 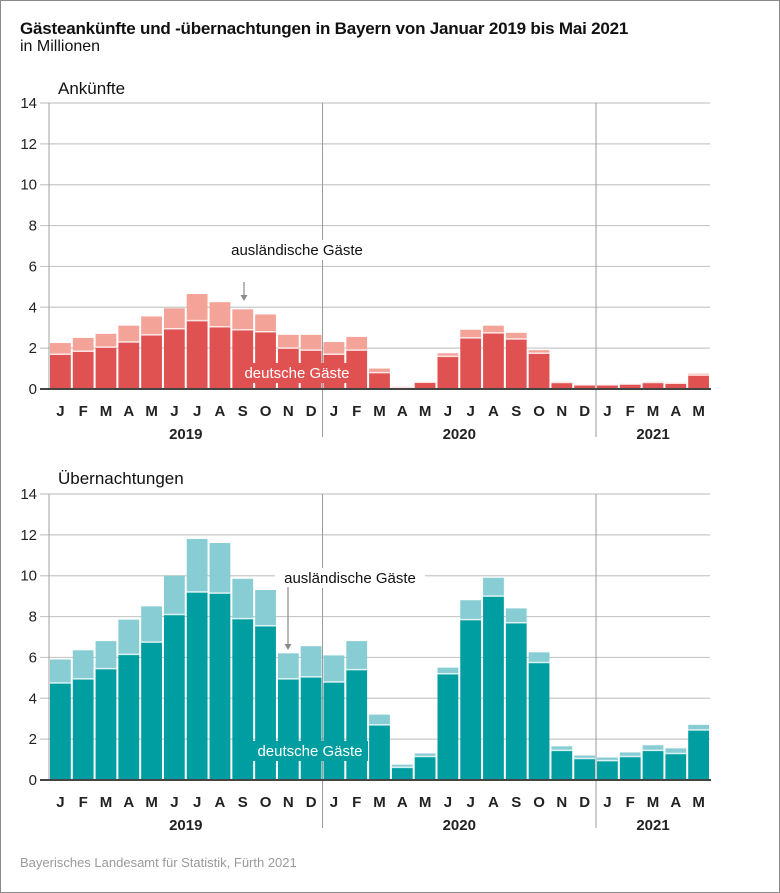 I want to click on y-tick-label: 0, so click(x=33, y=780).